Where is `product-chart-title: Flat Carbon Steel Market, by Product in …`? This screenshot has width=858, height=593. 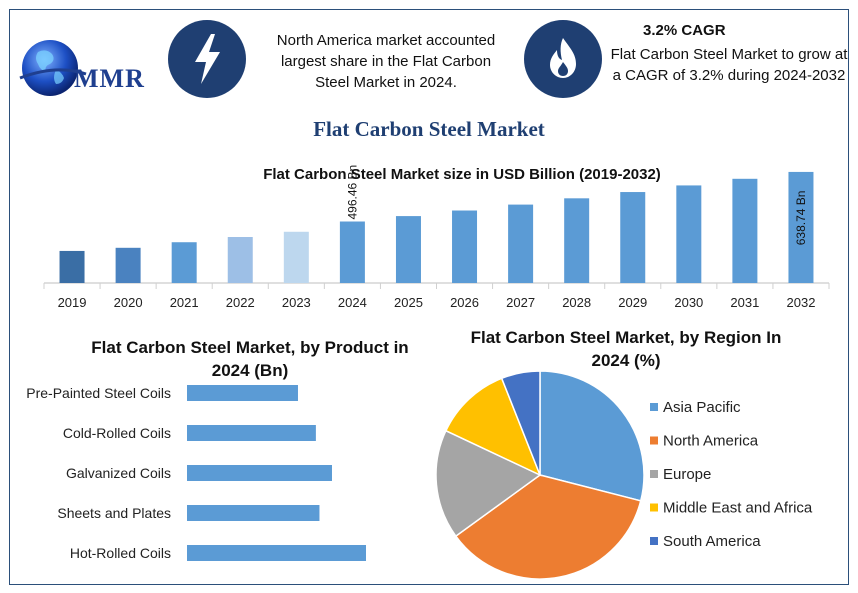
product-chart-title: Flat Carbon Steel Market, by Product in … is located at coordinates (250, 359).